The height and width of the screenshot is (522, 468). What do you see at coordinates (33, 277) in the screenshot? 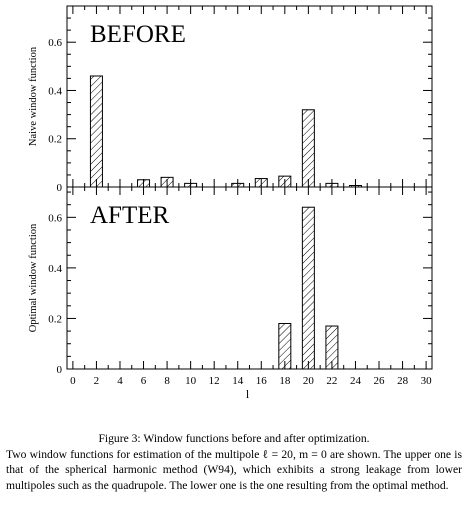
I see `y-axis-label: Optimal window function` at bounding box center [33, 277].